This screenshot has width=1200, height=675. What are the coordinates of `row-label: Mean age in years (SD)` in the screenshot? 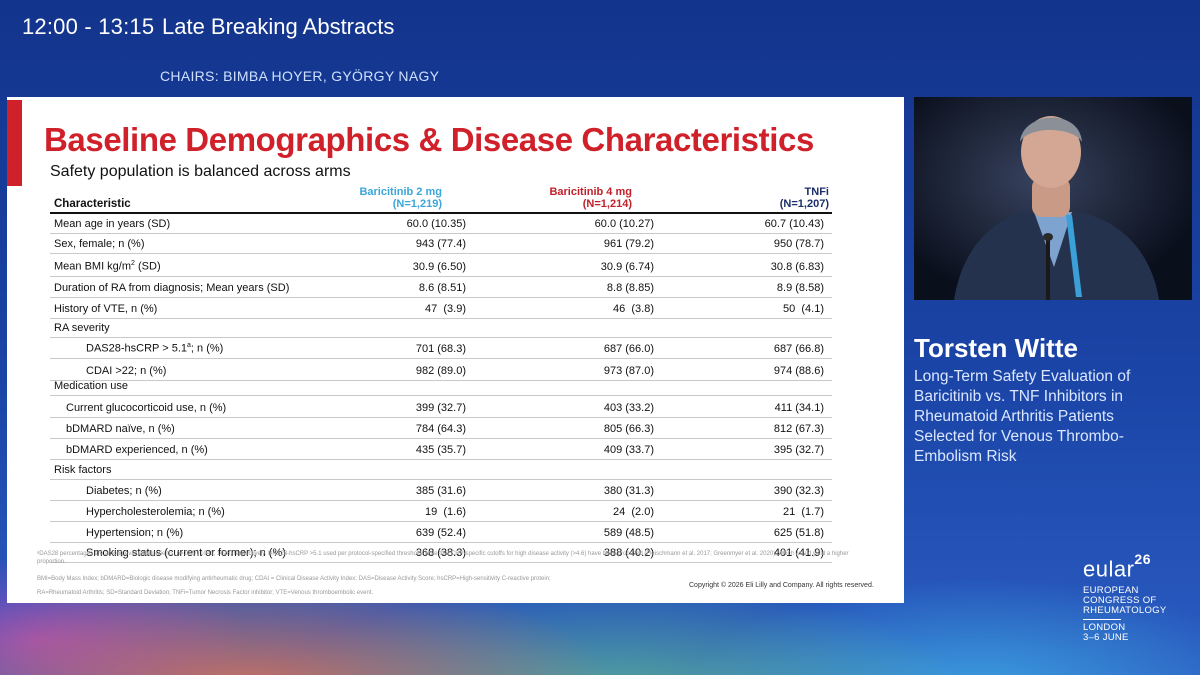 It's located at (112, 223).